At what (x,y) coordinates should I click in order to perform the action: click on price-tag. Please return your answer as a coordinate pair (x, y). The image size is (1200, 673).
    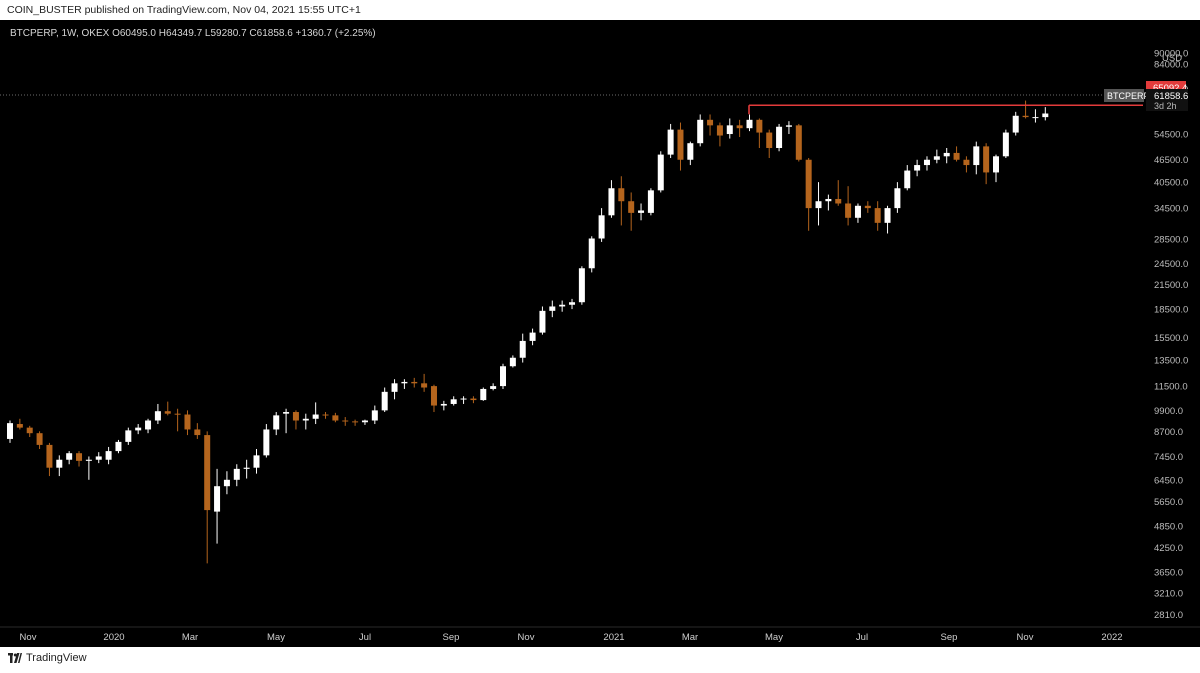
    Looking at the image, I should click on (1167, 100).